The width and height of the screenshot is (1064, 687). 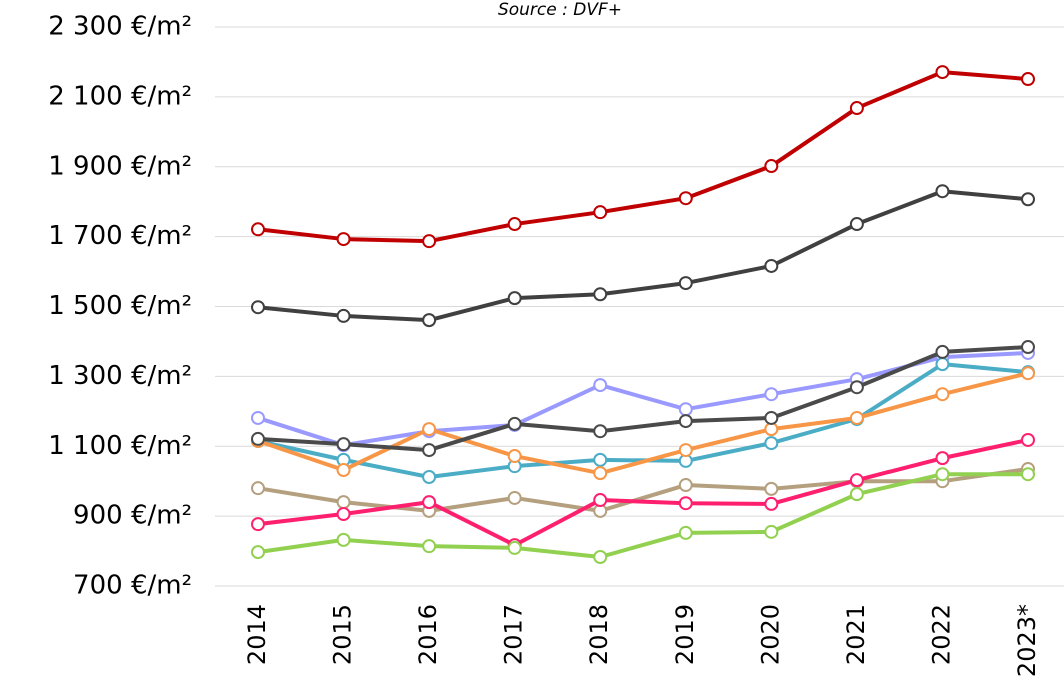 I want to click on y-tick-label: 1 300 €/m², so click(x=120, y=376).